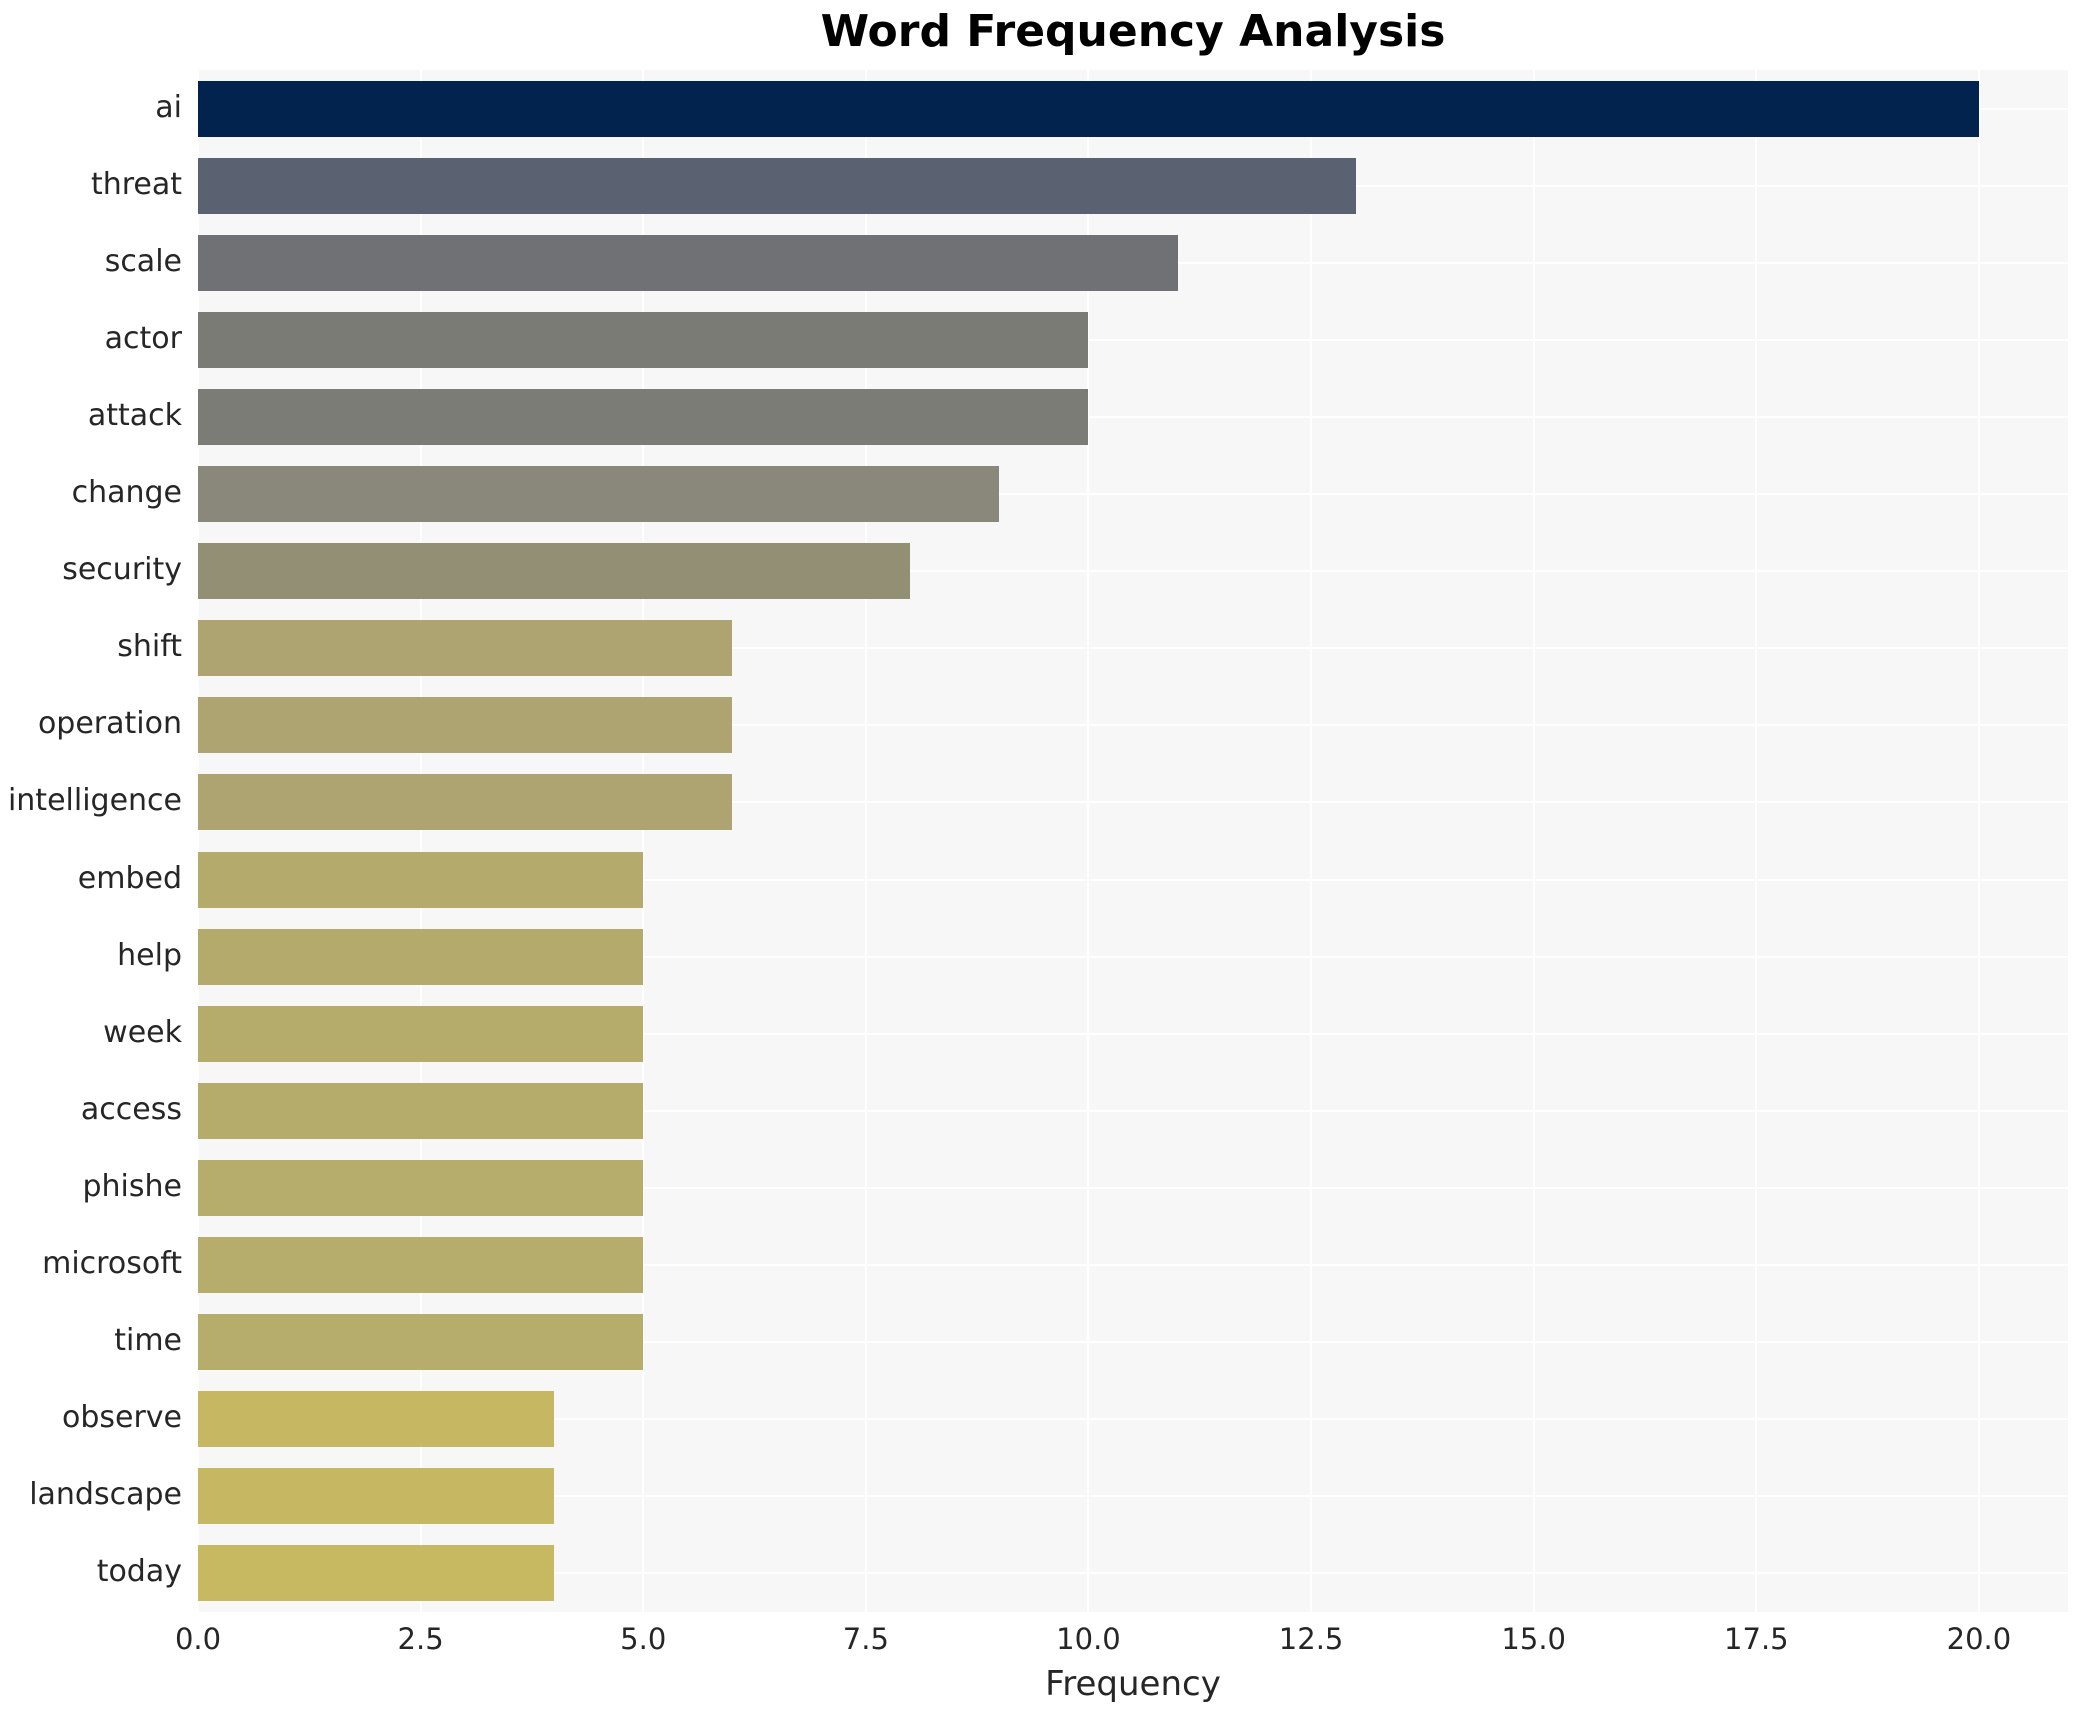  I want to click on bar-row: access, so click(1074, 1110).